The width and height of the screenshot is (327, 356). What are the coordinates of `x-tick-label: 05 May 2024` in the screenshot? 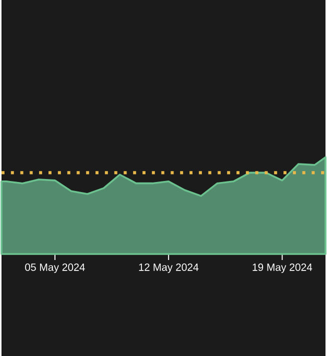 It's located at (55, 268).